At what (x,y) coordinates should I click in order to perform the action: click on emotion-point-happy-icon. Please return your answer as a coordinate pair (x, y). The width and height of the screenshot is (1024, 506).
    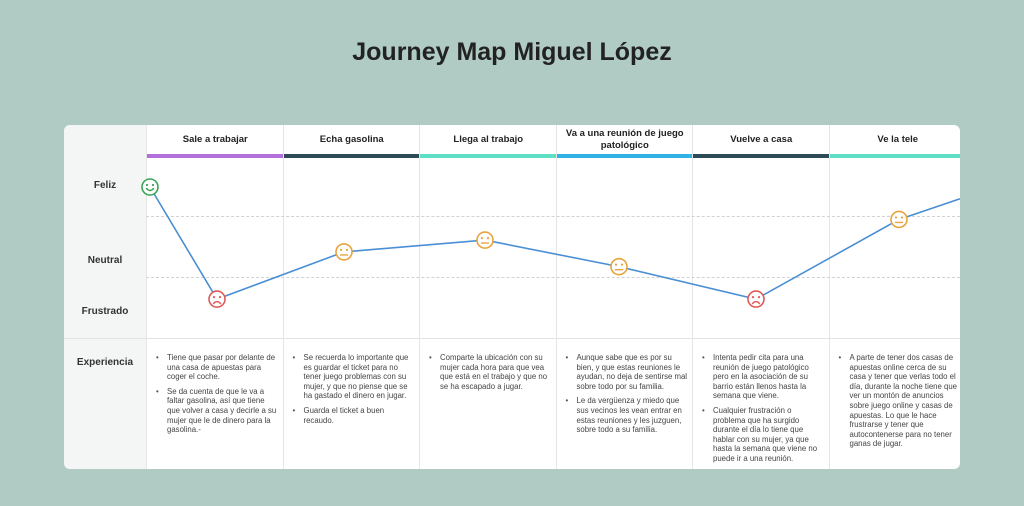
    Looking at the image, I should click on (150, 187).